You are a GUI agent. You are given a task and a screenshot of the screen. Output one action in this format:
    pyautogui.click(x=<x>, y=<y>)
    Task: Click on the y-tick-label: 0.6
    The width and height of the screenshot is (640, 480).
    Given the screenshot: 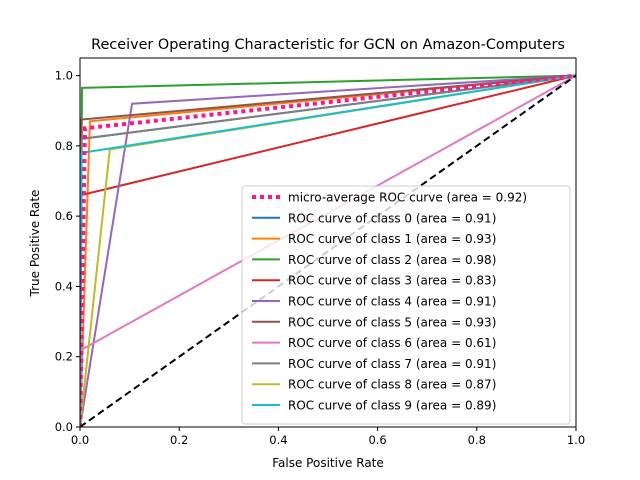 What is the action you would take?
    pyautogui.click(x=64, y=216)
    